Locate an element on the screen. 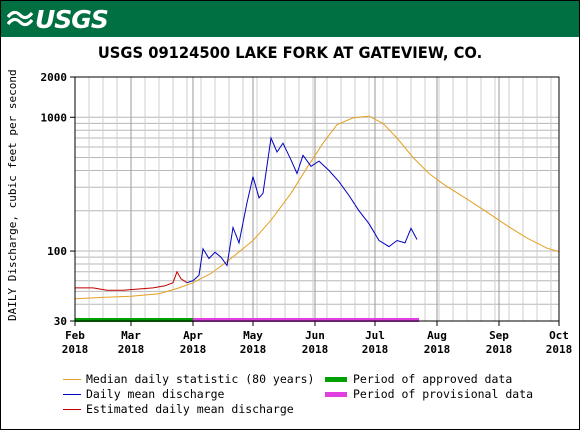 The image size is (580, 430). legend-label-daily: Daily mean discharge is located at coordinates (155, 394).